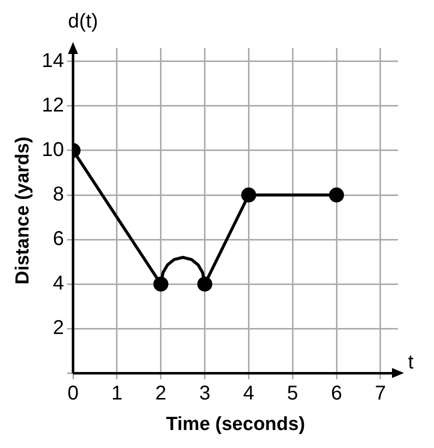  Describe the element at coordinates (160, 393) in the screenshot. I see `x-tick-label: 2` at that location.